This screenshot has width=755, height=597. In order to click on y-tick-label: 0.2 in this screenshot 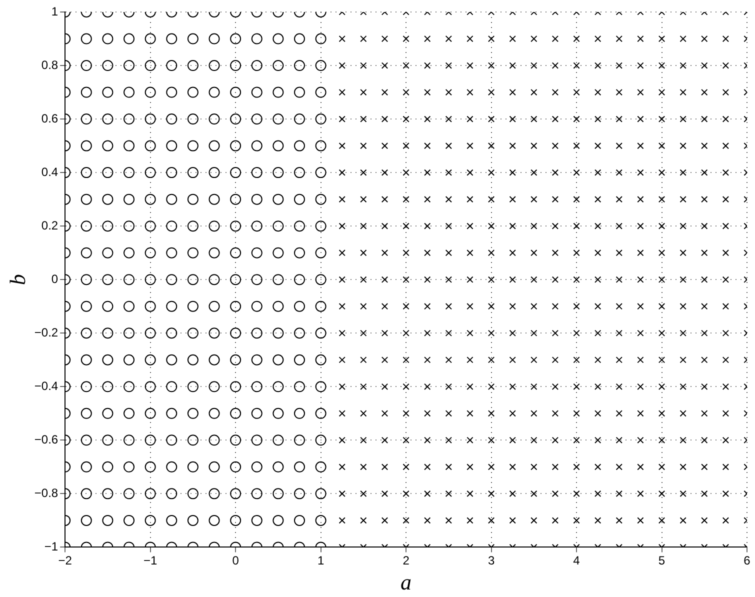, I will do `click(49, 225)`.